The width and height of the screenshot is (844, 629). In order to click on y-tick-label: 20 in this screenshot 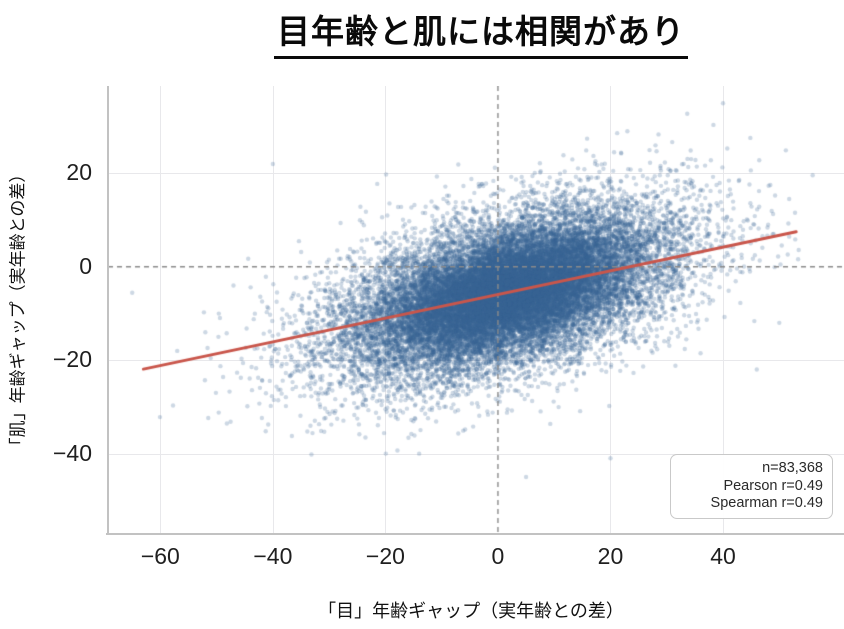, I will do `click(79, 172)`.